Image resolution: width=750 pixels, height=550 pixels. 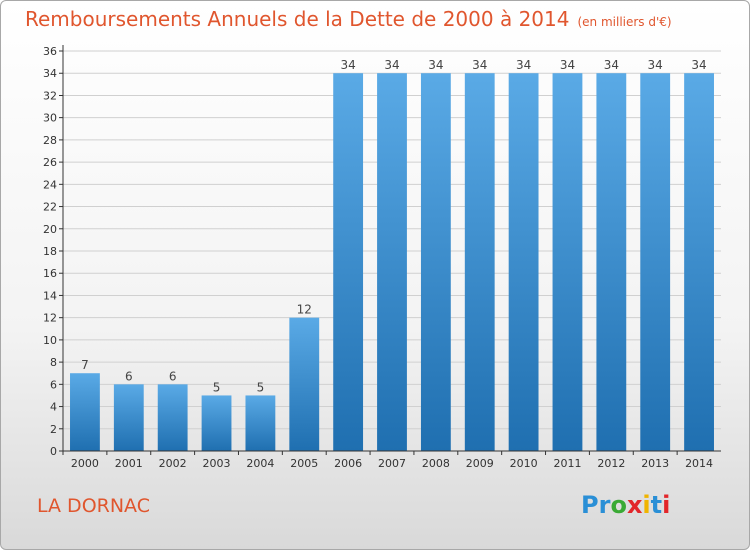 What do you see at coordinates (217, 463) in the screenshot?
I see `x-tick-label: 2003` at bounding box center [217, 463].